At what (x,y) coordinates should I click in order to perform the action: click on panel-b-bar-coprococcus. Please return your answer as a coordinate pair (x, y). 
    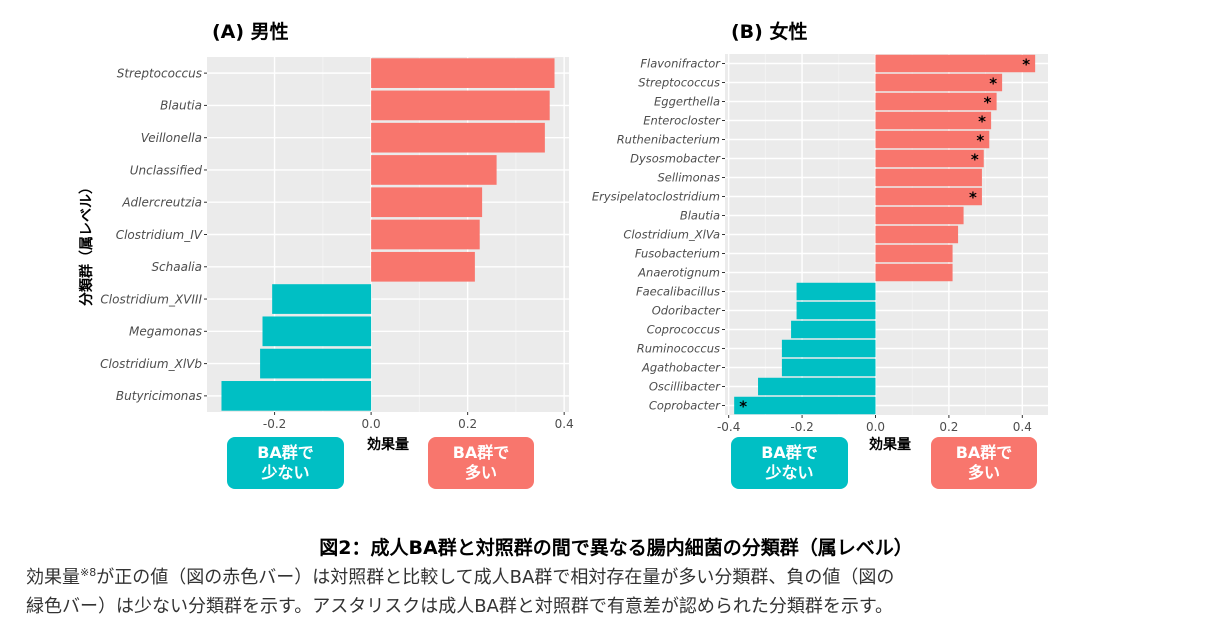
    Looking at the image, I should click on (833, 329).